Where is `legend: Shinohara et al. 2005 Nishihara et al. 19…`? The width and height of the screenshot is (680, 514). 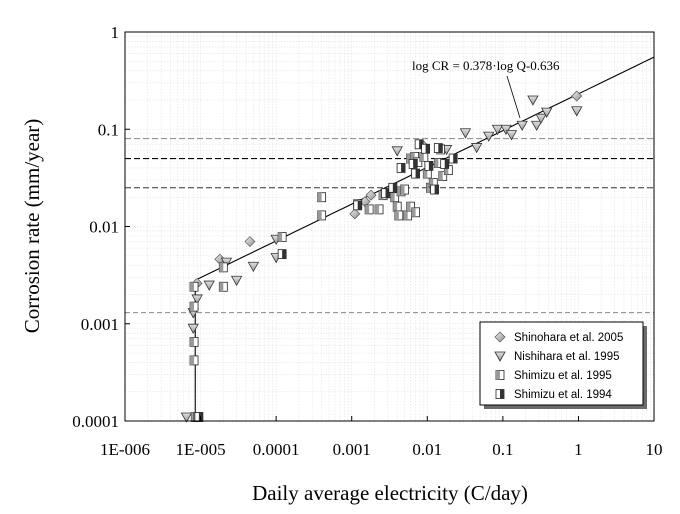 legend: Shinohara et al. 2005 Nishihara et al. 19… is located at coordinates (563, 365).